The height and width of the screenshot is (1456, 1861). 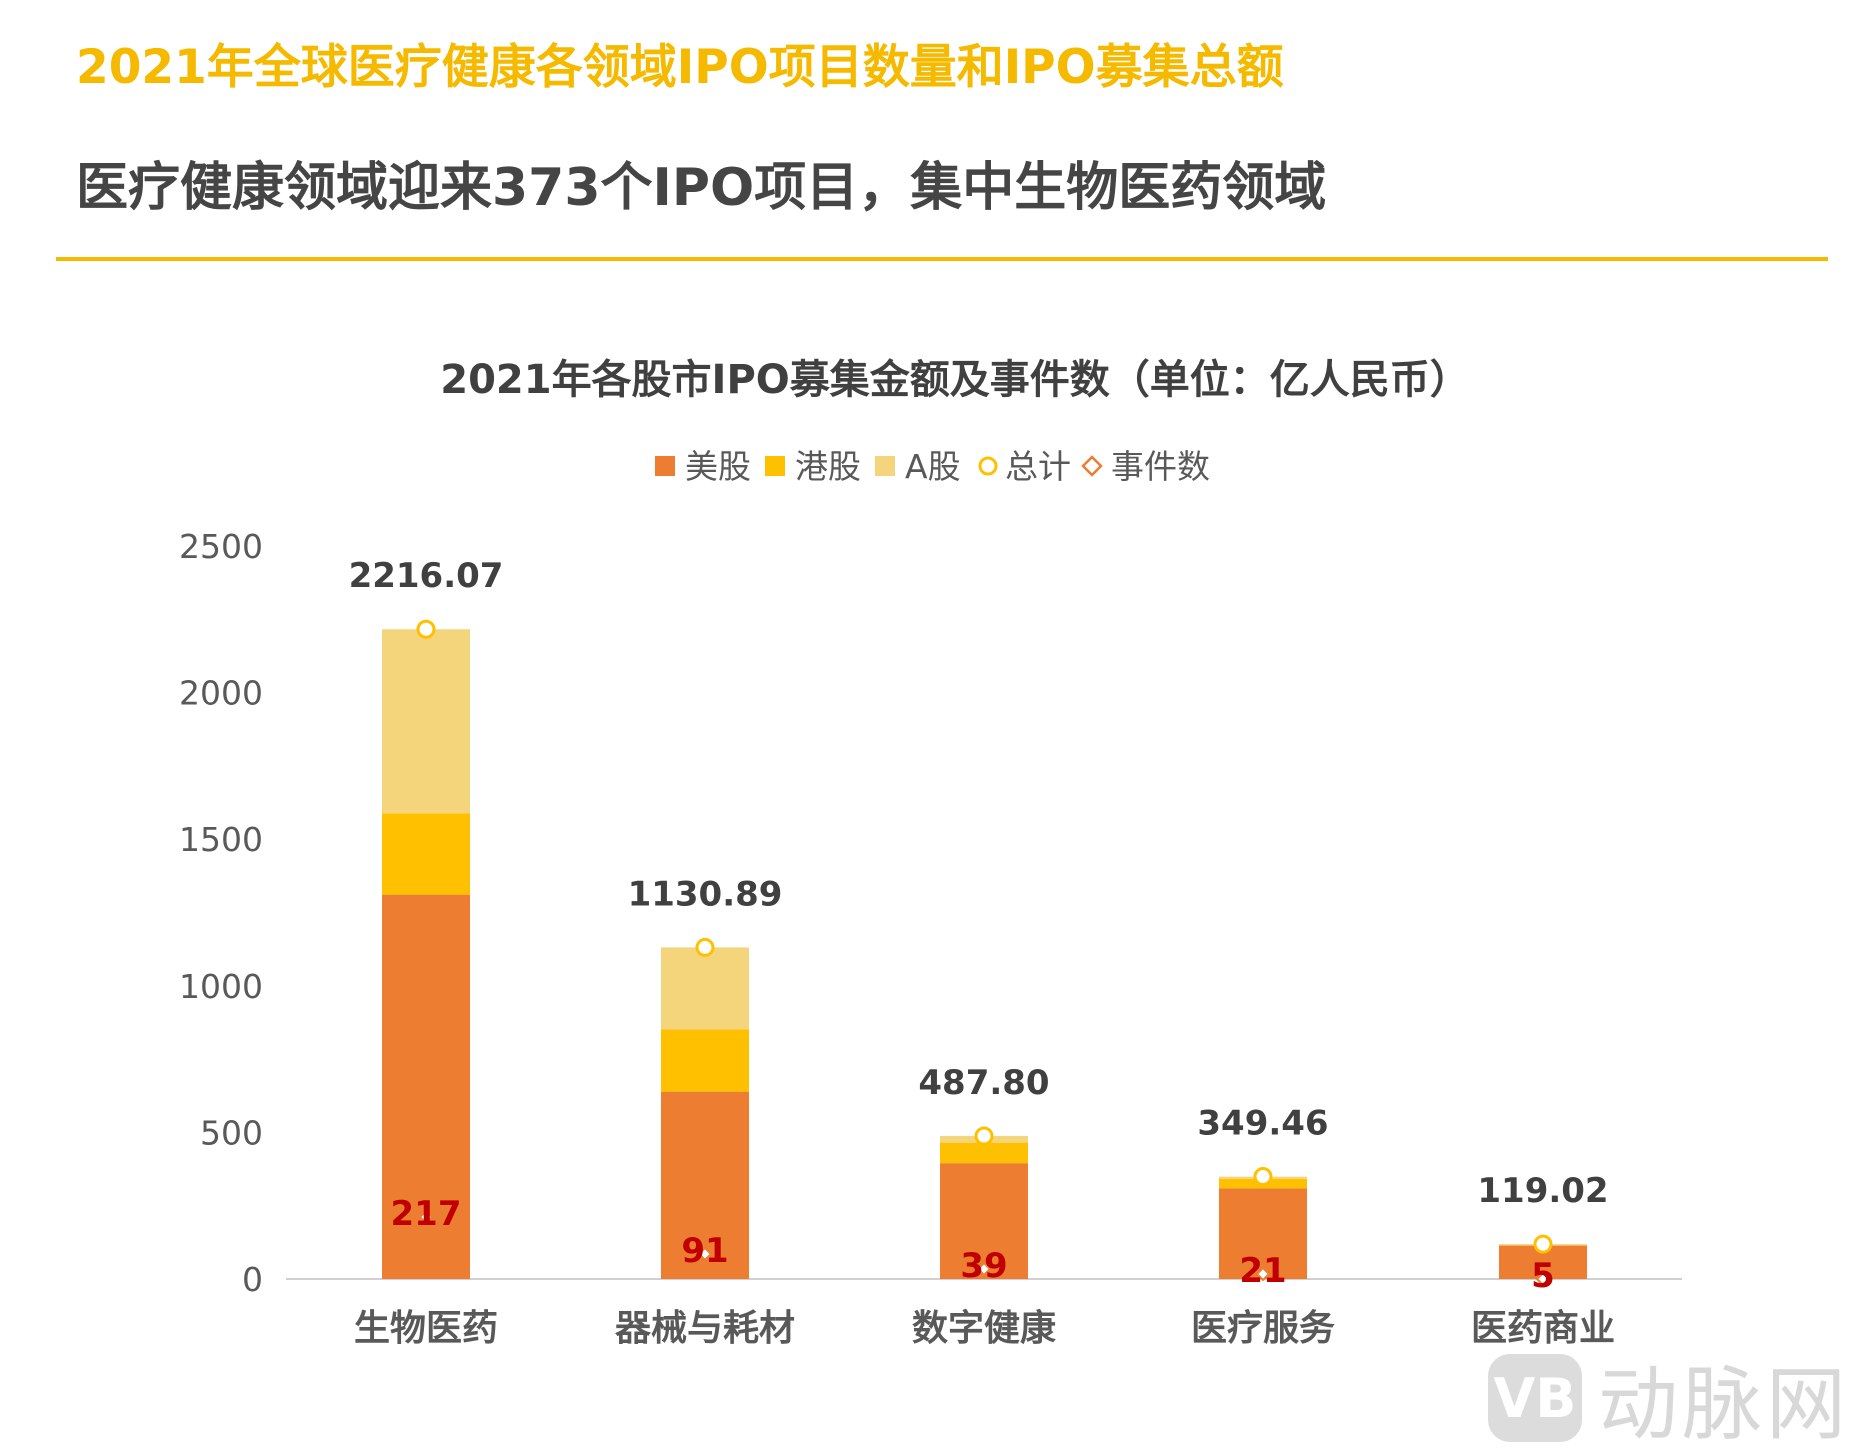 I want to click on total-label: 2216.07, so click(x=426, y=576).